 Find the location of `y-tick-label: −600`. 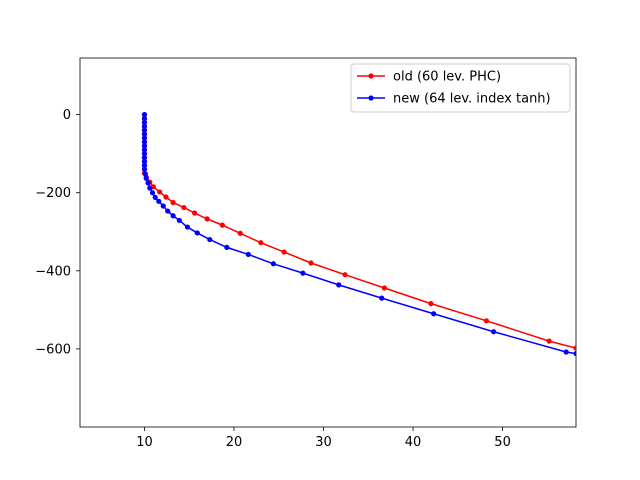

y-tick-label: −600 is located at coordinates (53, 349).